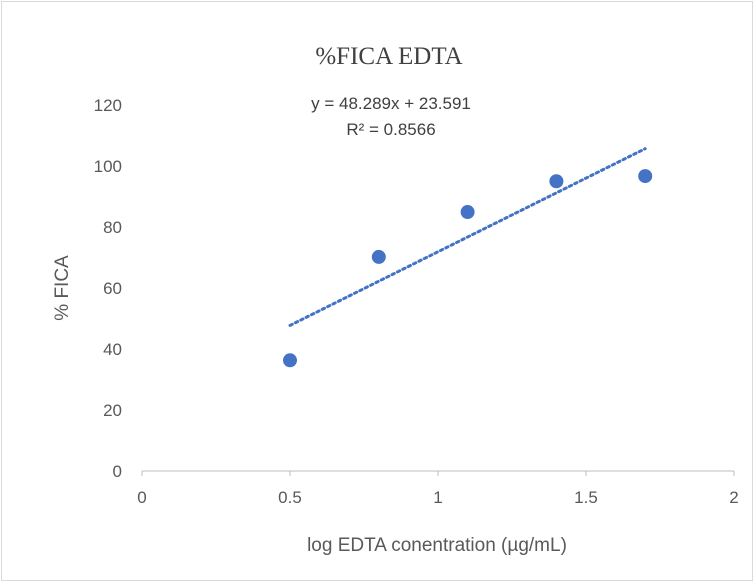 Image resolution: width=756 pixels, height=584 pixels. What do you see at coordinates (141, 497) in the screenshot?
I see `x-tick-label: 0` at bounding box center [141, 497].